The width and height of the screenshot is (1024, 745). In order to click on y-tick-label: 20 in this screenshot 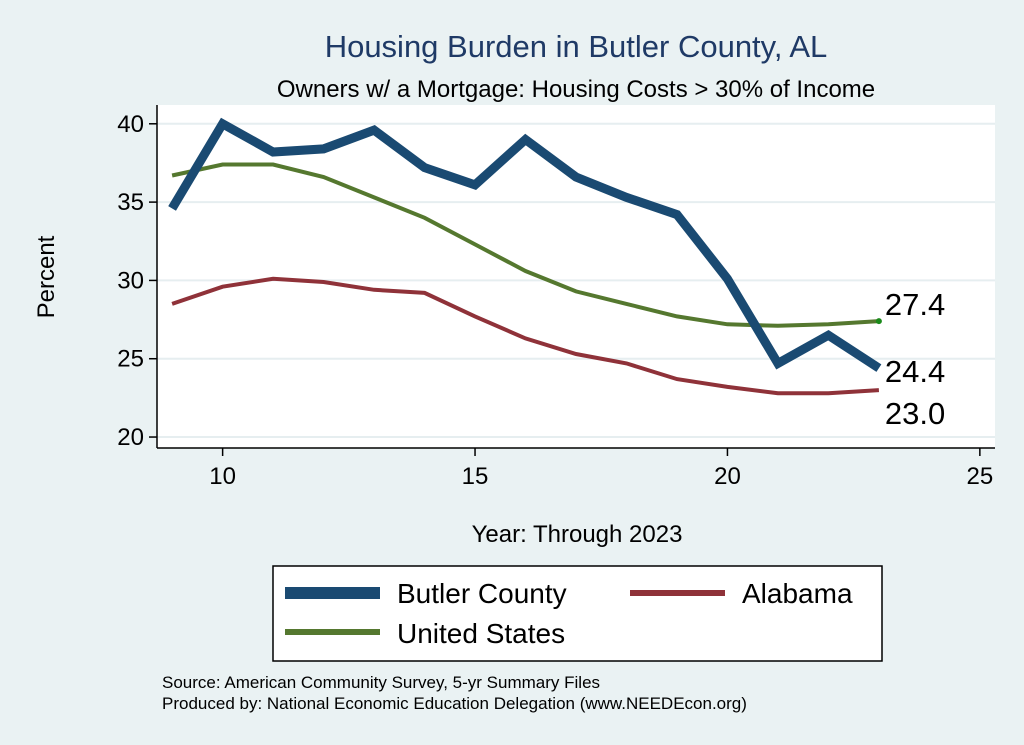, I will do `click(130, 437)`.